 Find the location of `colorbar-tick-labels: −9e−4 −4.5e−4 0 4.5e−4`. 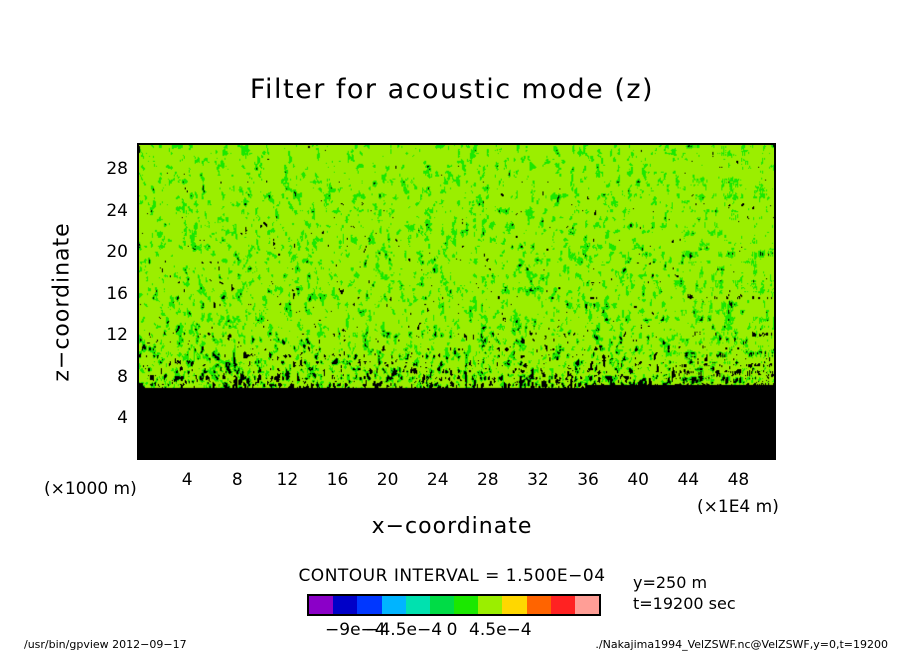

colorbar-tick-labels: −9e−4 −4.5e−4 0 4.5e−4 is located at coordinates (452, 630).